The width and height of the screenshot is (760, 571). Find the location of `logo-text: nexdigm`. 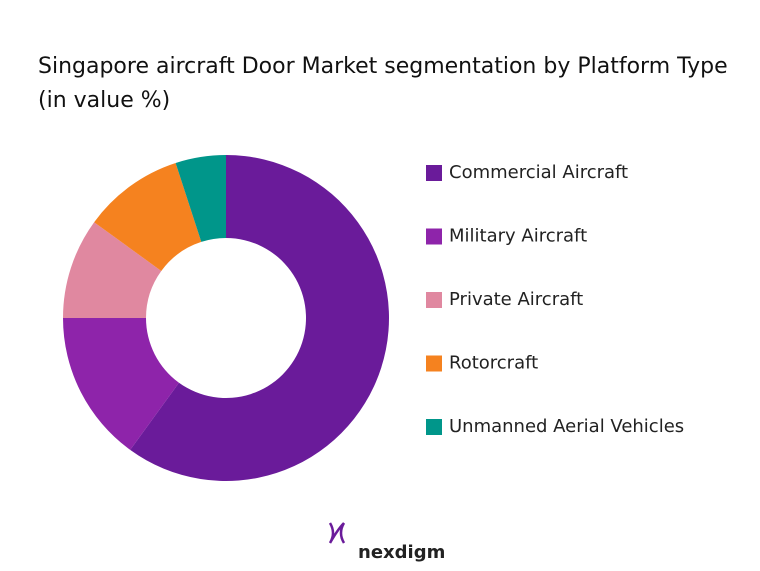

logo-text: nexdigm is located at coordinates (401, 552).